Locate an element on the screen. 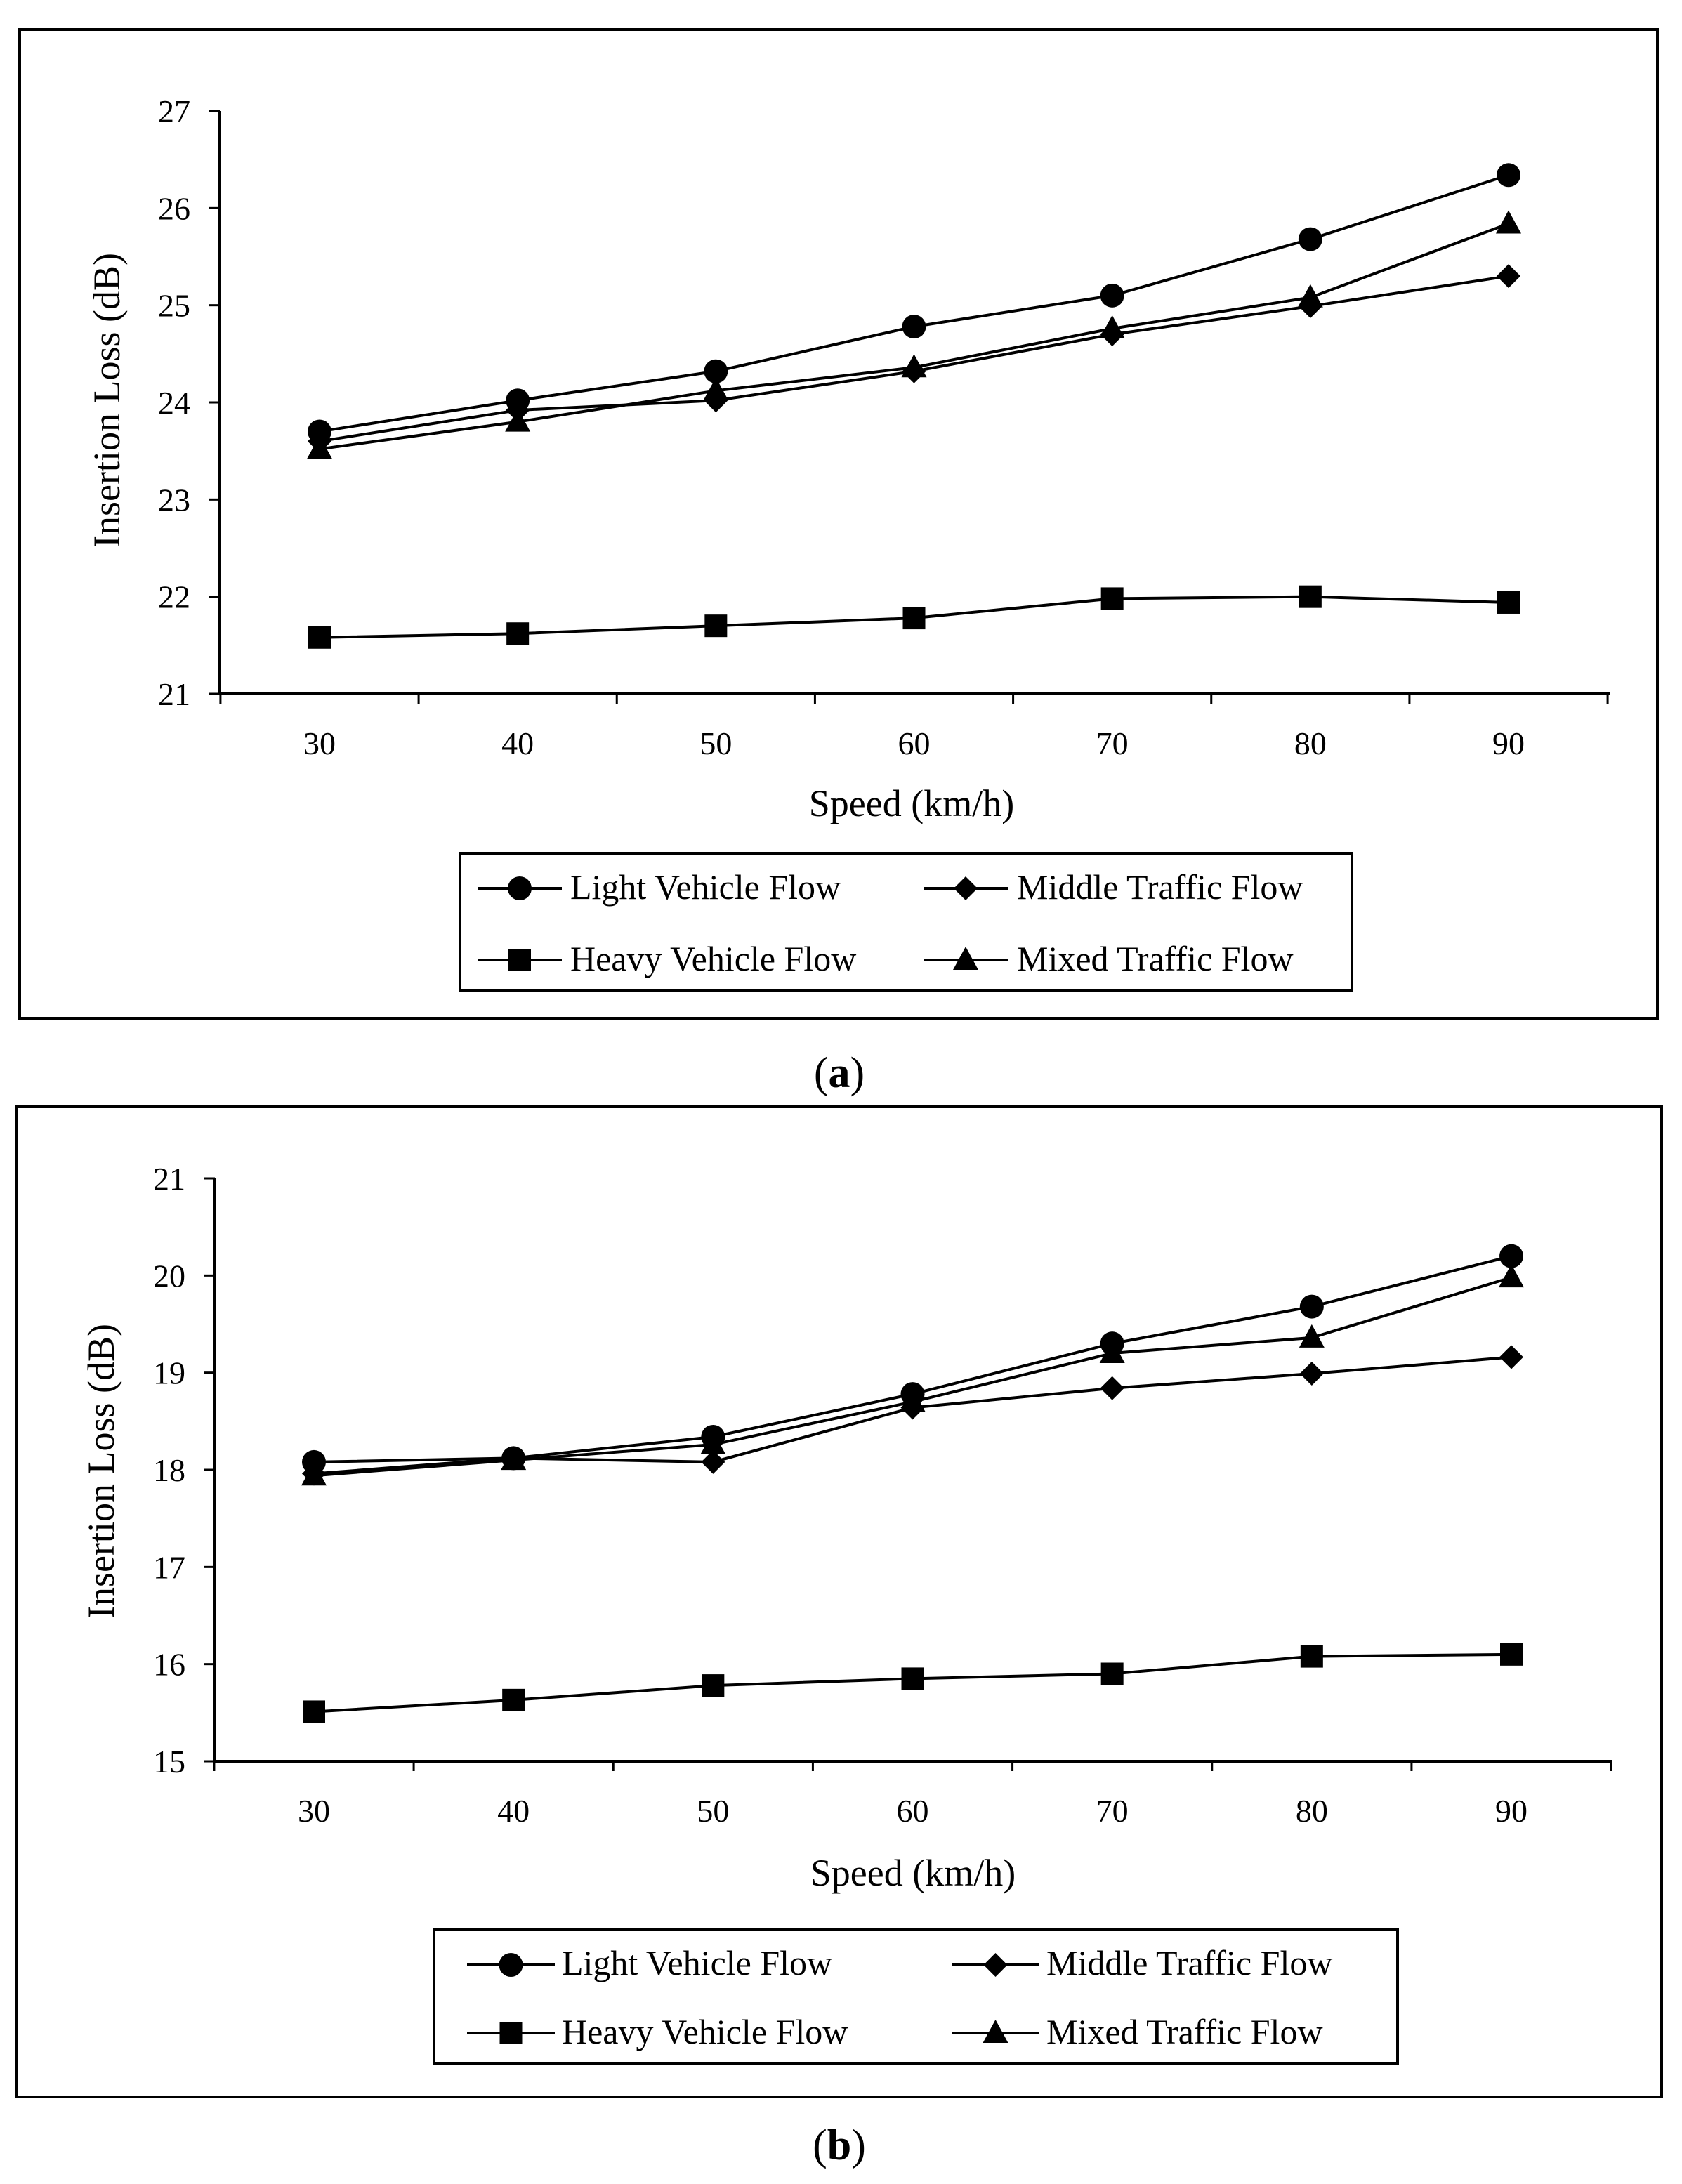 Image resolution: width=1682 pixels, height=2184 pixels. y-axis-title-b: Insertion Loss (dB) is located at coordinates (101, 1471).